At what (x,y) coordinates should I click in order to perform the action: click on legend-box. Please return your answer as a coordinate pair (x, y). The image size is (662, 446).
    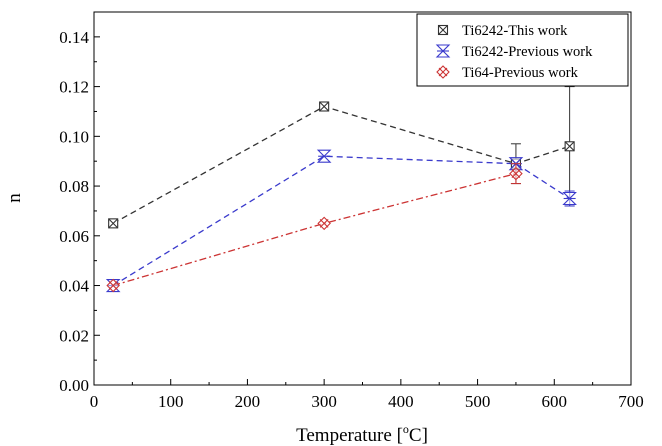
    Looking at the image, I should click on (522, 50).